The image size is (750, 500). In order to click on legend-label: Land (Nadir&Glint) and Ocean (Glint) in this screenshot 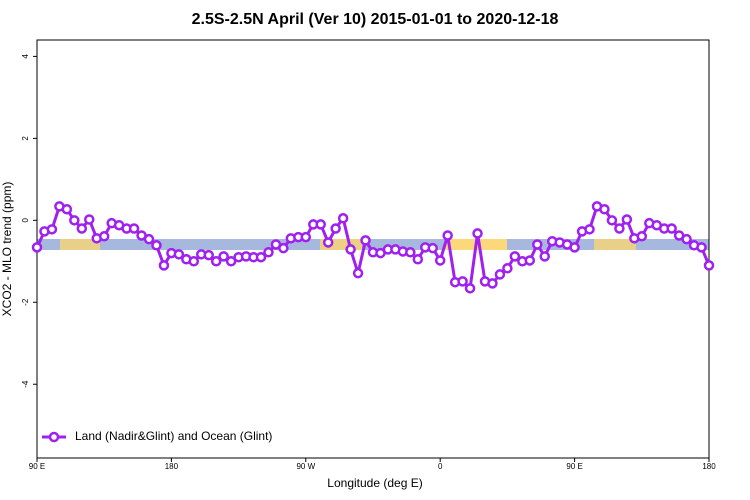, I will do `click(173, 436)`.